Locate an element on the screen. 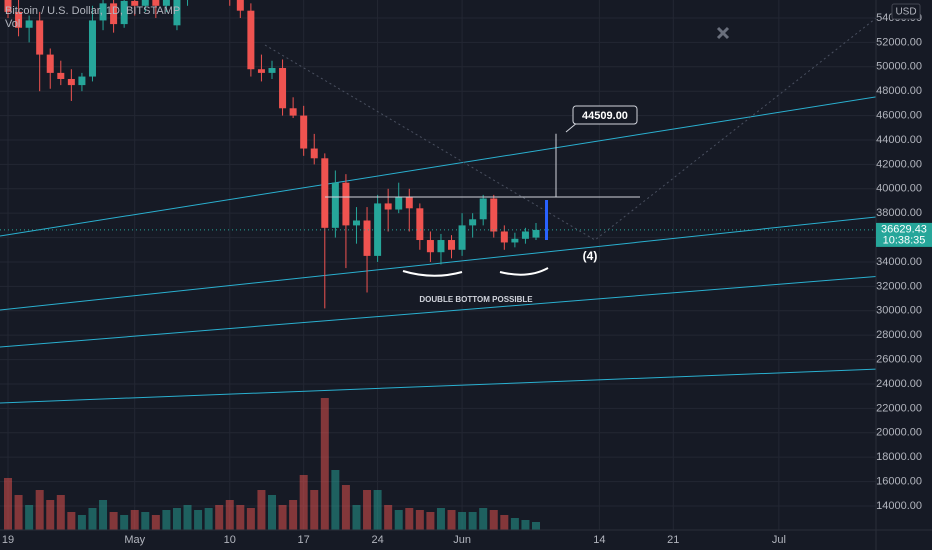  x-tick-label: Jun is located at coordinates (462, 540).